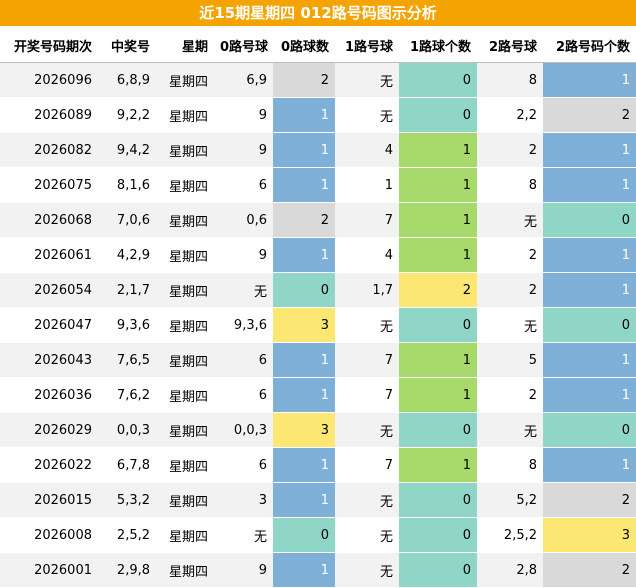 The width and height of the screenshot is (636, 588). What do you see at coordinates (318, 185) in the screenshot?
I see `table-row: 2026075 8,1,6 星期四 6 1 1 1 8 1` at bounding box center [318, 185].